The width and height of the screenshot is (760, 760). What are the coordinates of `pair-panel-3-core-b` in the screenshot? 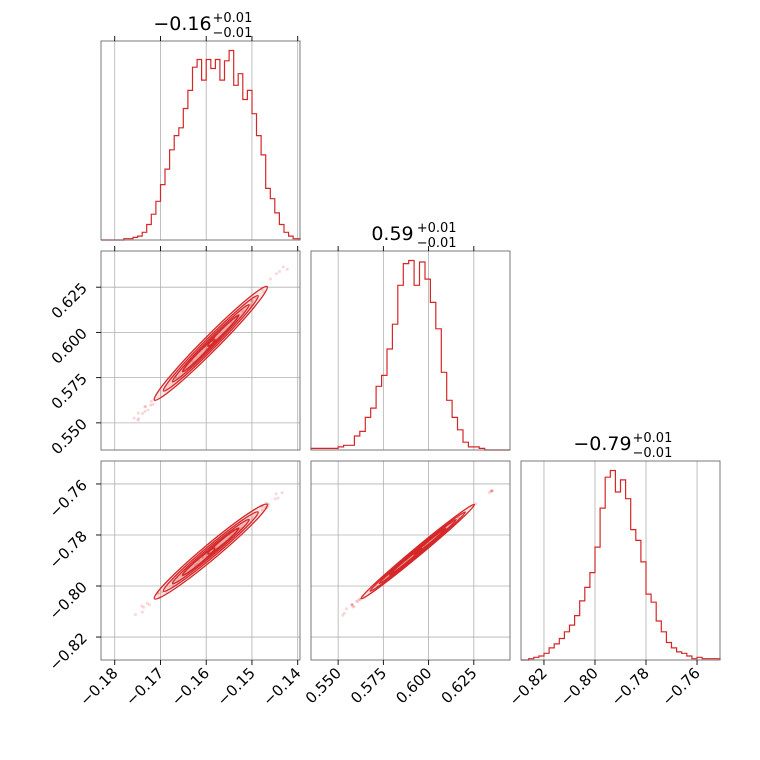 It's located at (430, 541).